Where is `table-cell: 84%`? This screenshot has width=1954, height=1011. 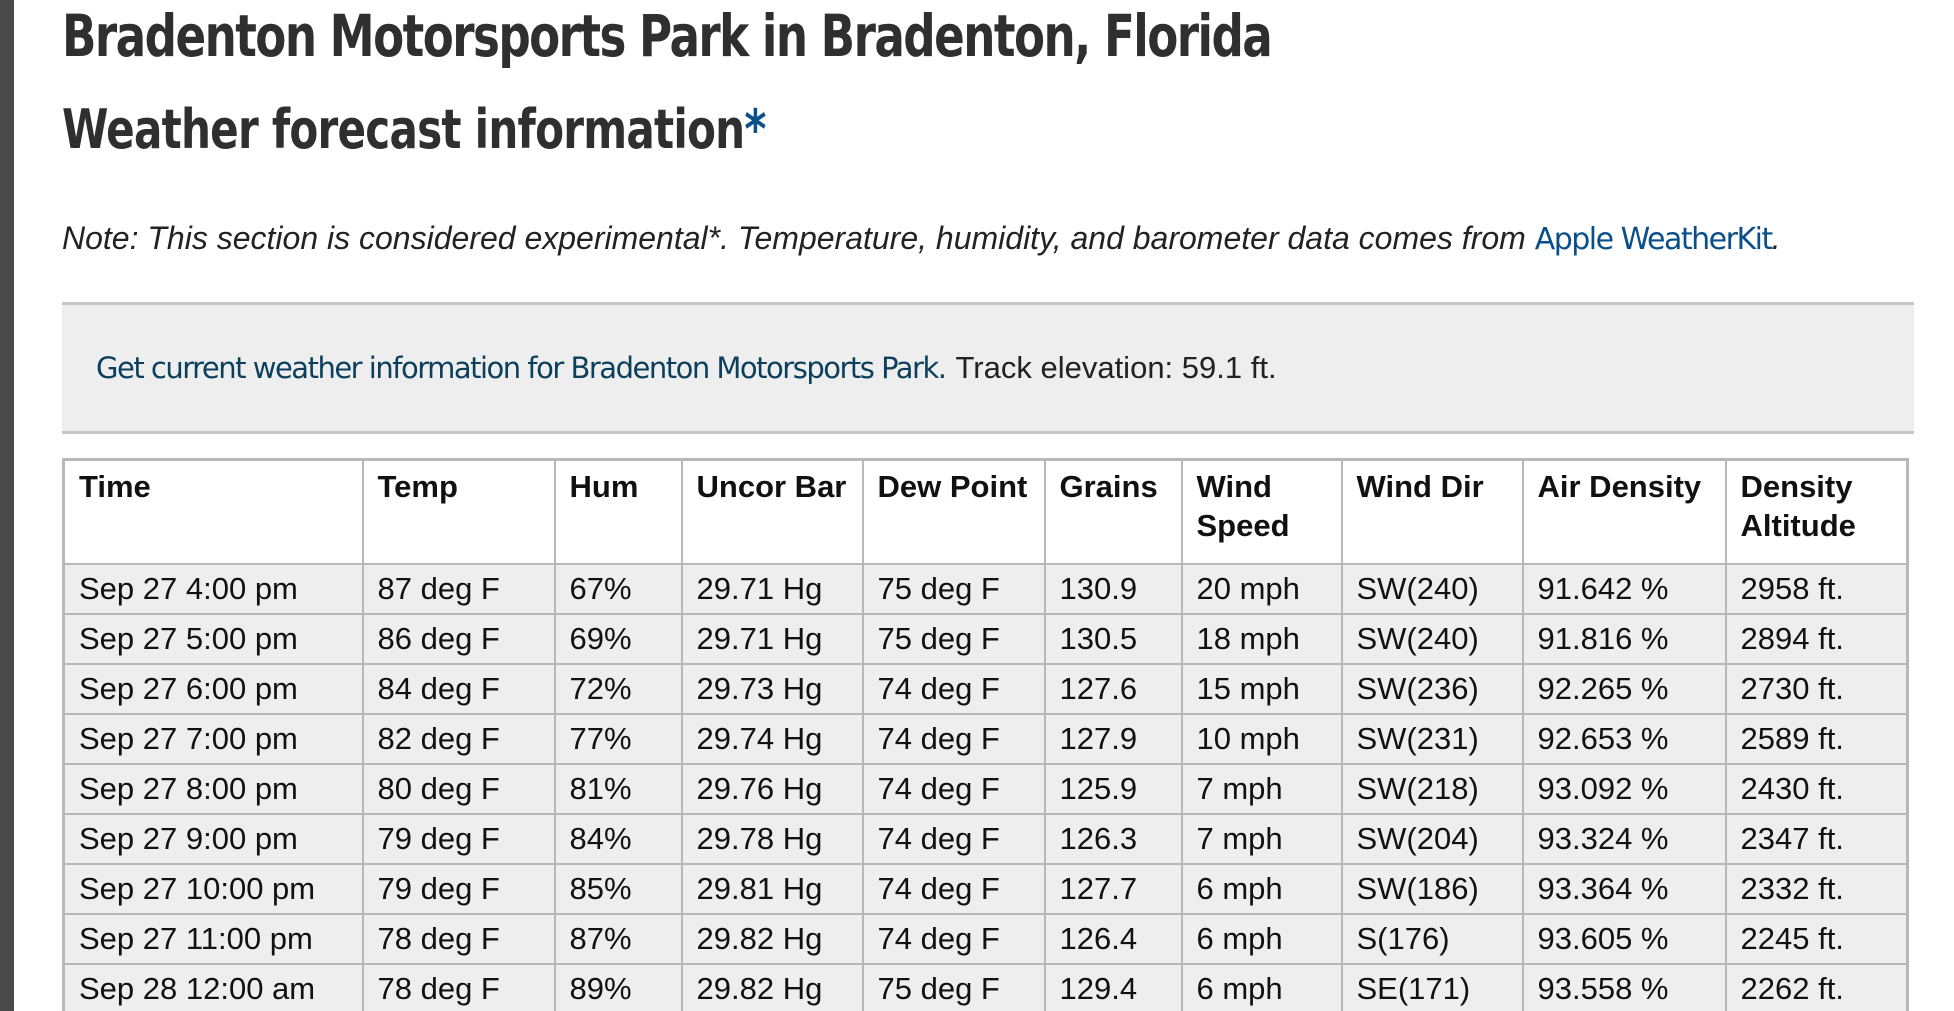 table-cell: 84% is located at coordinates (618, 839).